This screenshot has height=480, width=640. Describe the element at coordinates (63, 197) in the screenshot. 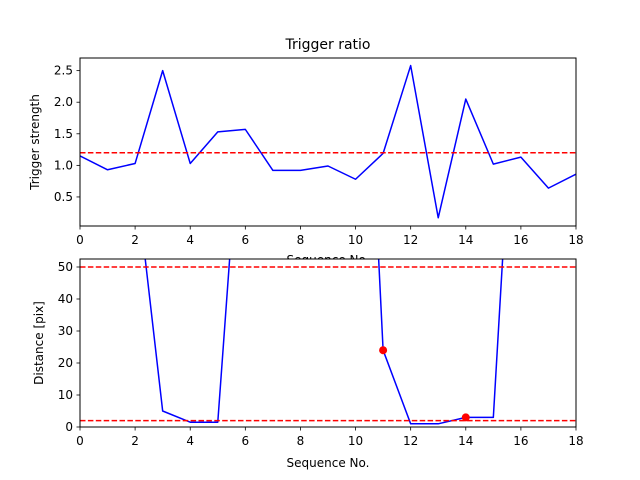

I see `y-tick-label: 0.5` at that location.